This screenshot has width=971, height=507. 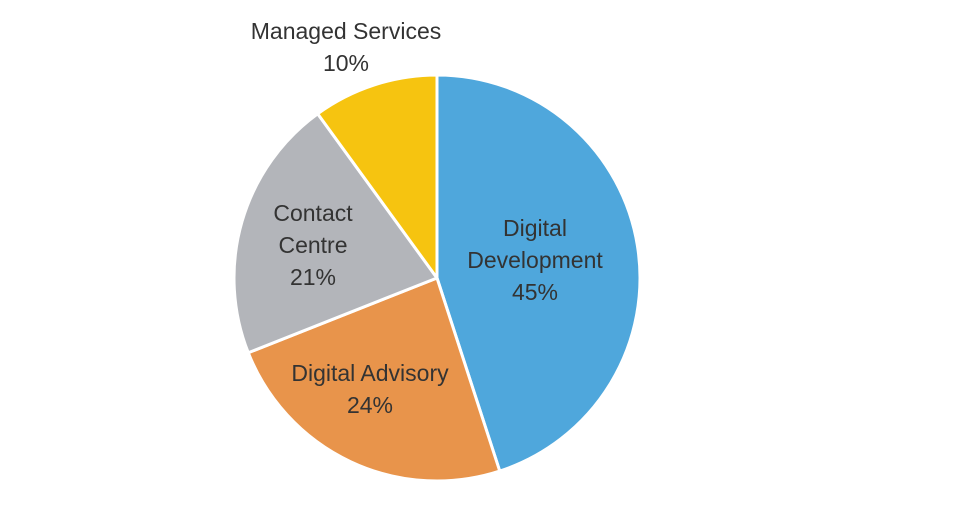 What do you see at coordinates (535, 228) in the screenshot?
I see `slice-category-label: Digital` at bounding box center [535, 228].